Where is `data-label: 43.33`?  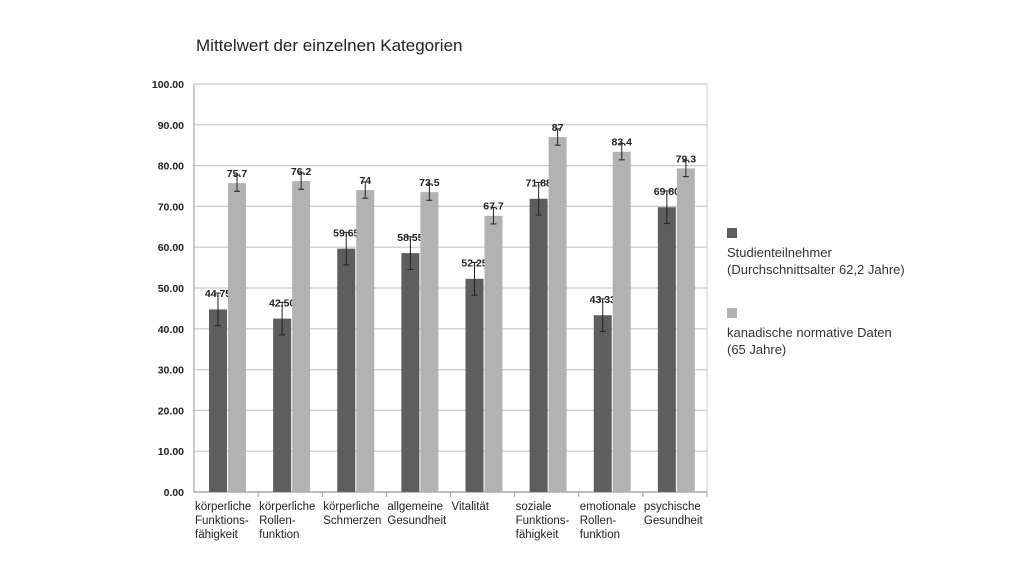
data-label: 43.33 is located at coordinates (603, 300).